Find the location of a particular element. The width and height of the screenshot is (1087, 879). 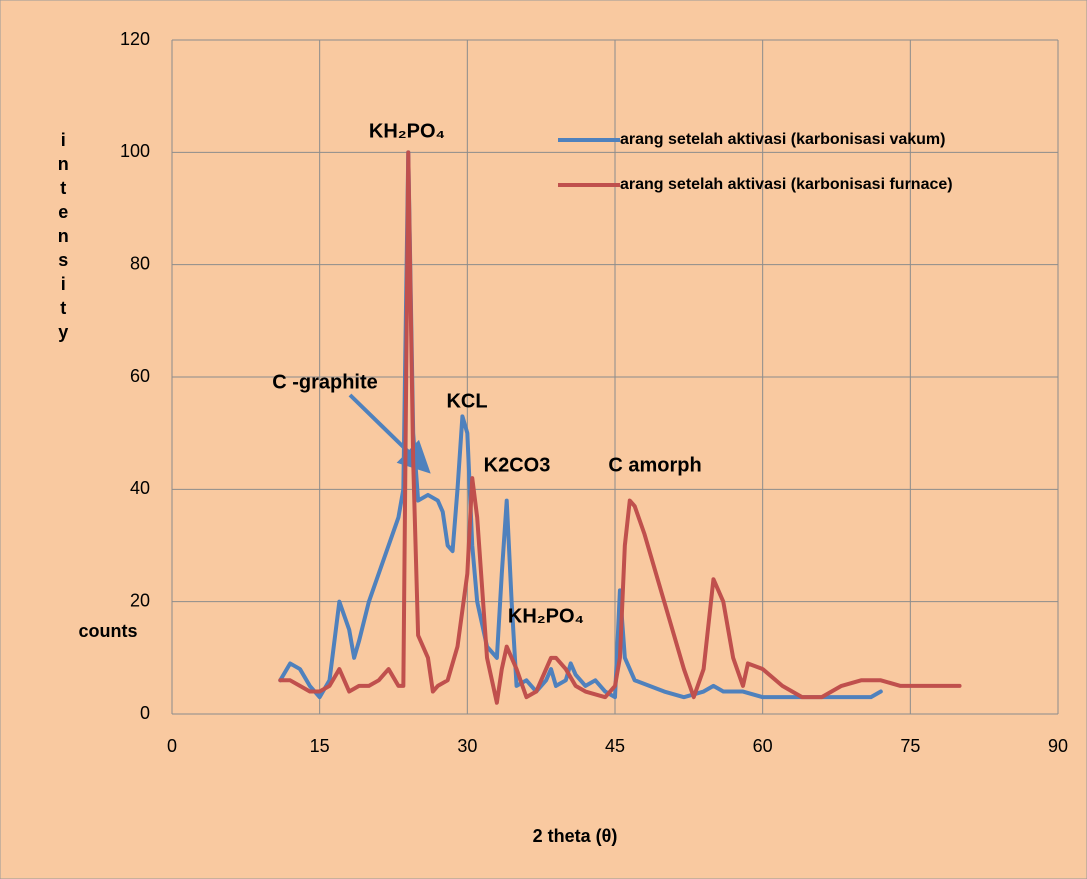

x-tick-label: 60 is located at coordinates (763, 746).